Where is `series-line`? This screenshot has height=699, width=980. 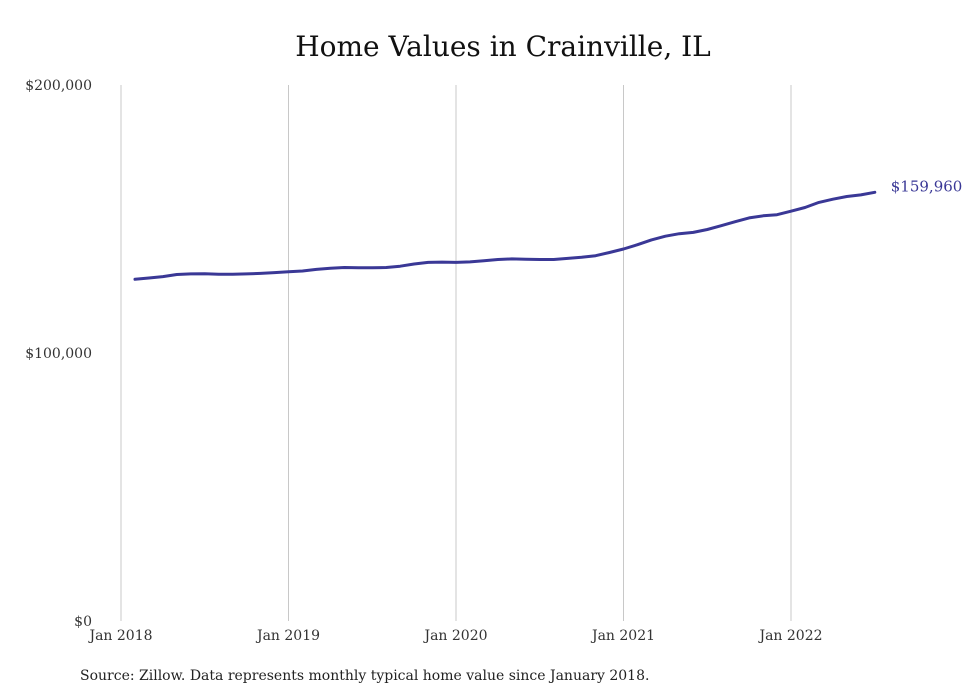
series-line is located at coordinates (505, 235).